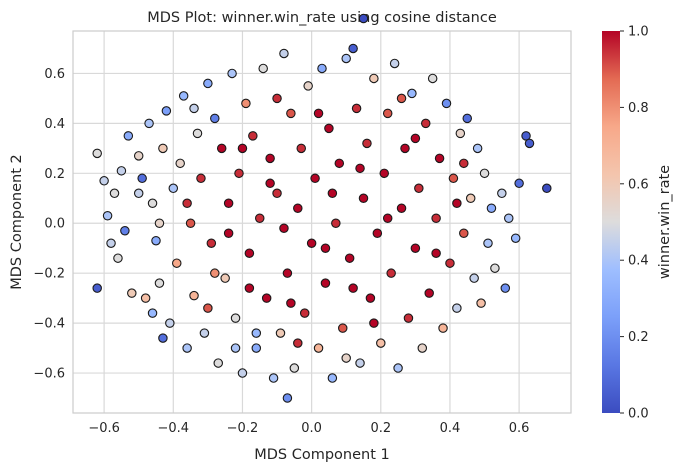  I want to click on y-tick-label: −0.6, so click(49, 374).